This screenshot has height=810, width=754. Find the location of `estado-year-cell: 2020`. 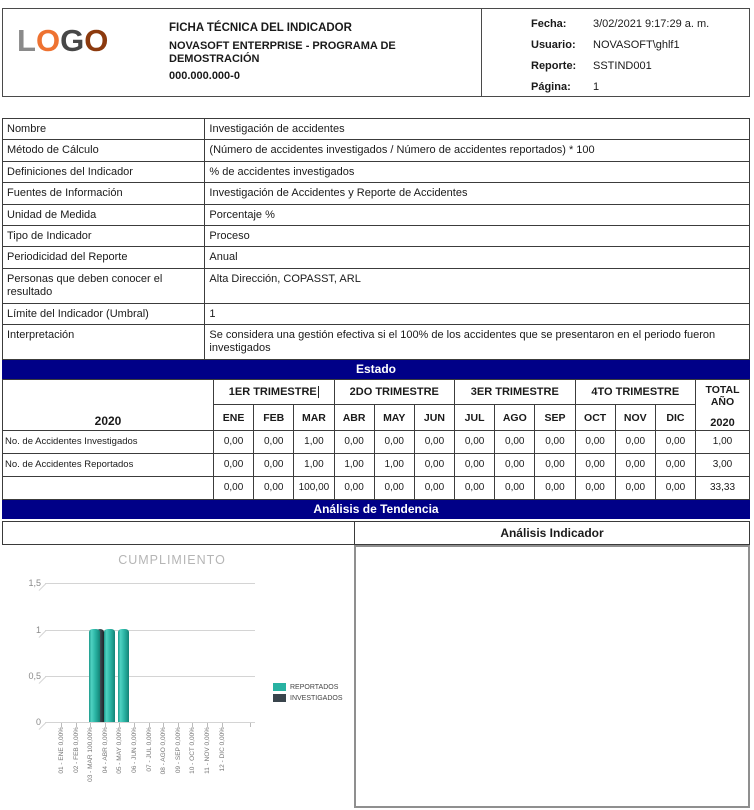

estado-year-cell: 2020 is located at coordinates (108, 404).